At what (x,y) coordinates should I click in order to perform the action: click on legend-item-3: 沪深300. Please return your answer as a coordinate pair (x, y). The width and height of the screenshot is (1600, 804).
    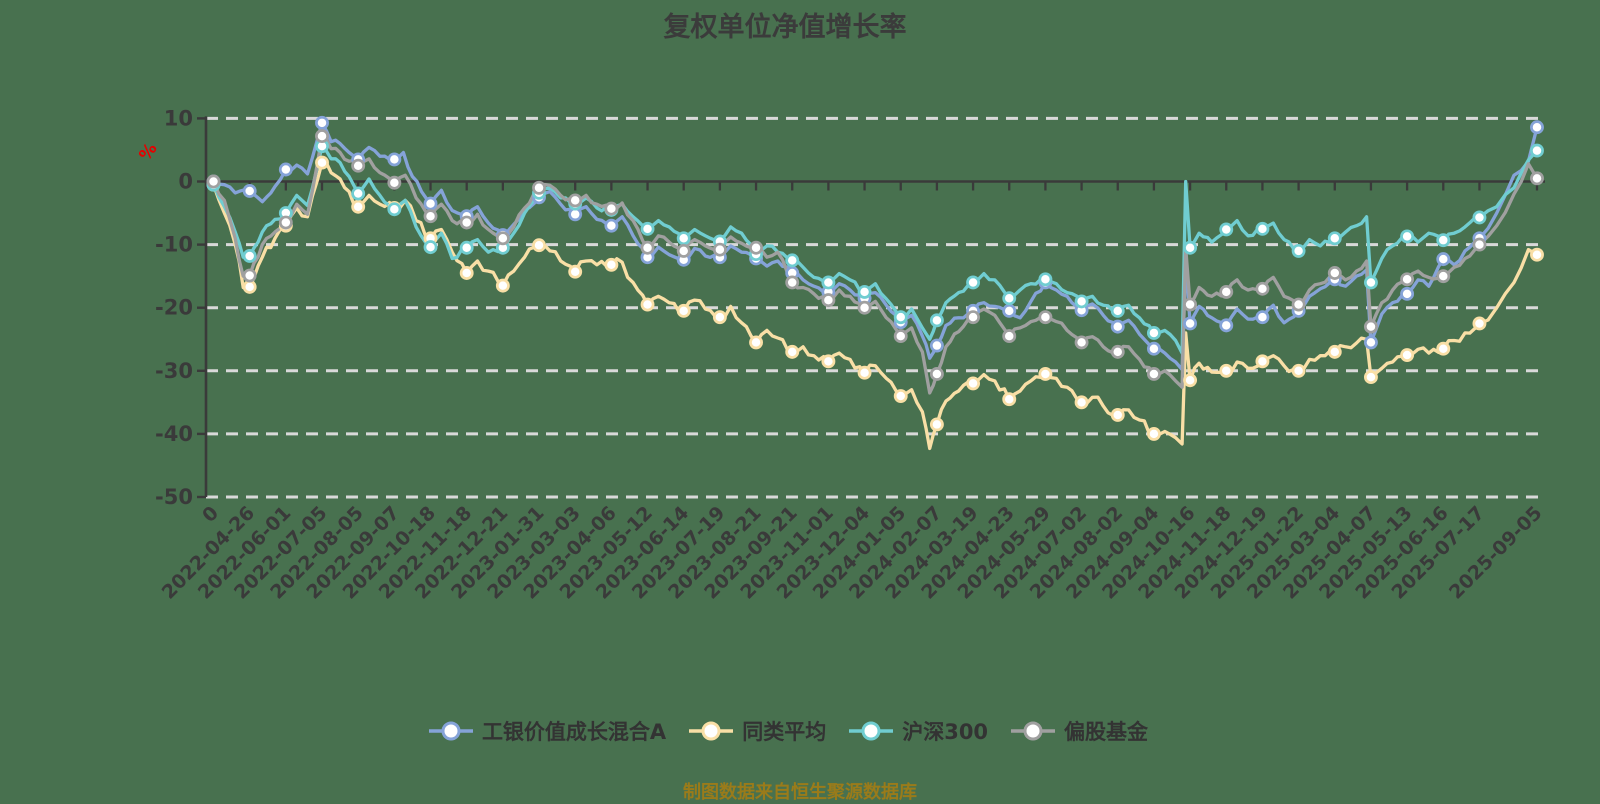
    Looking at the image, I should click on (918, 731).